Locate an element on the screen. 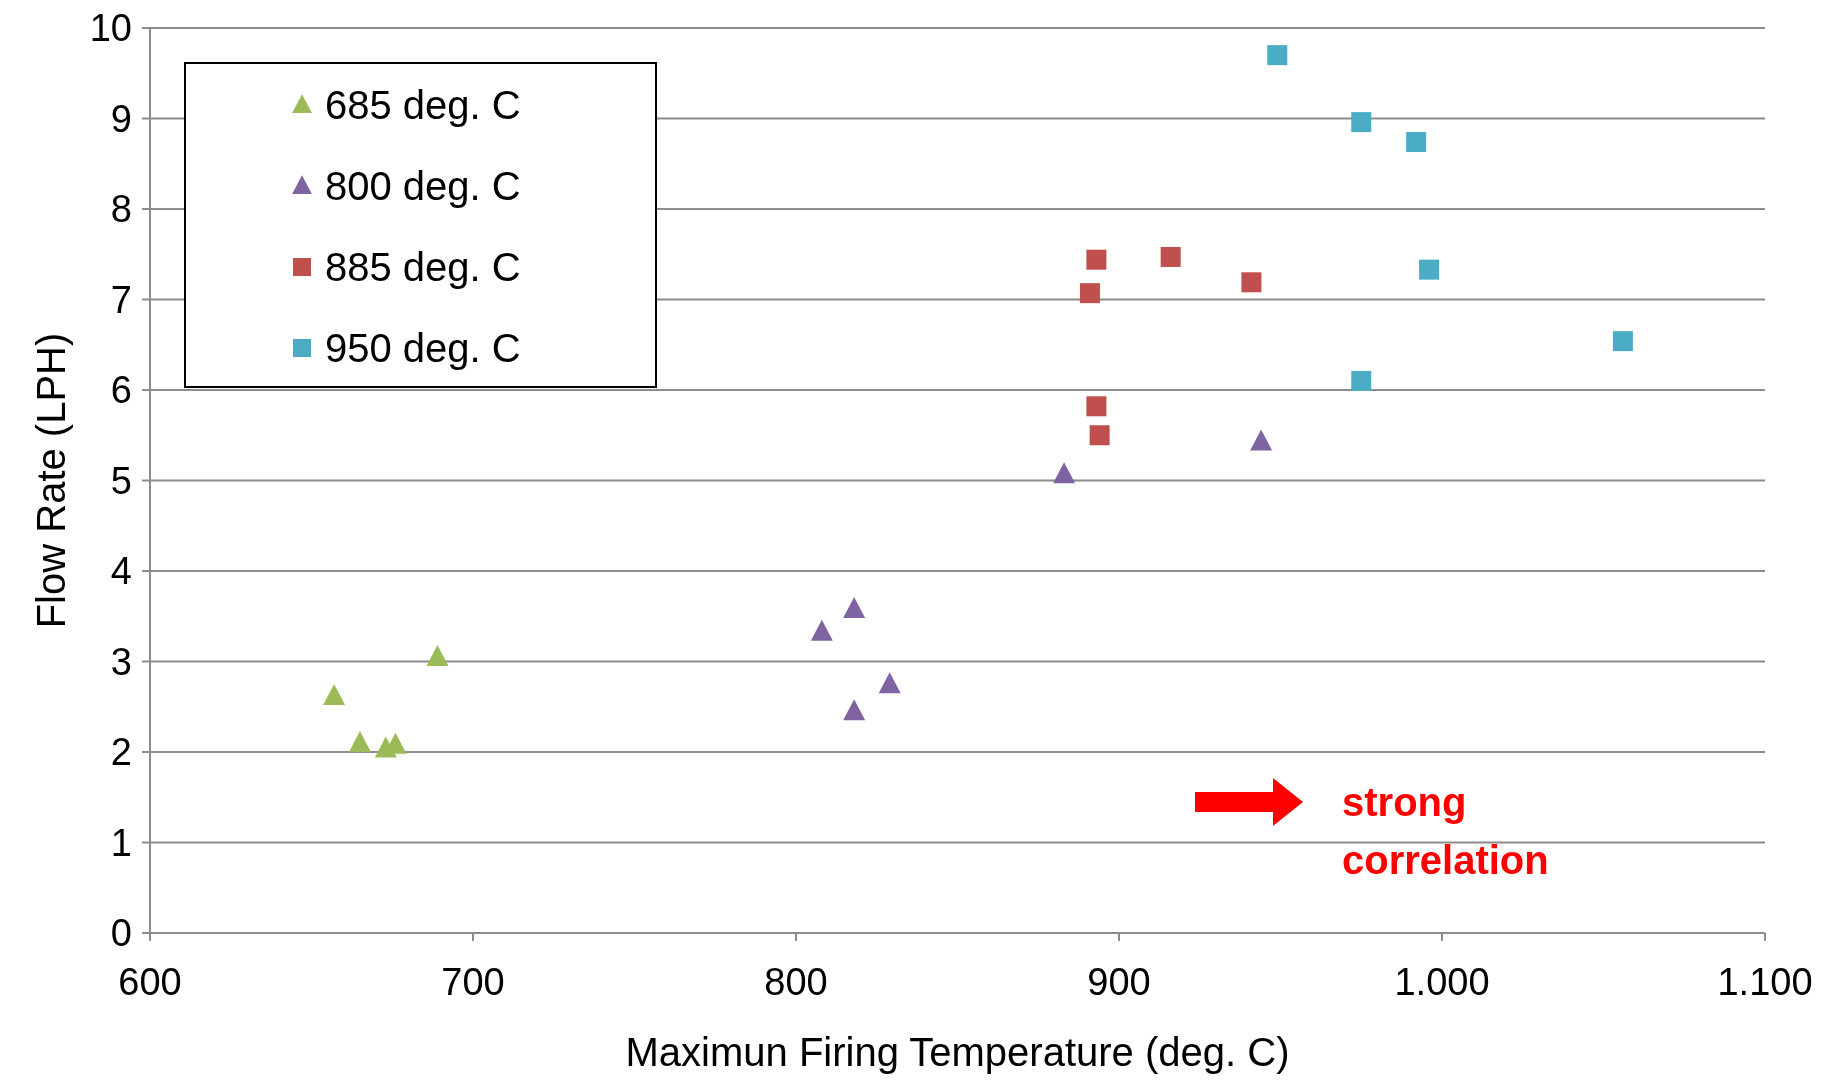 The width and height of the screenshot is (1841, 1088). x-axis-title: Maximun Firing Temperature (deg. C) is located at coordinates (957, 1052).